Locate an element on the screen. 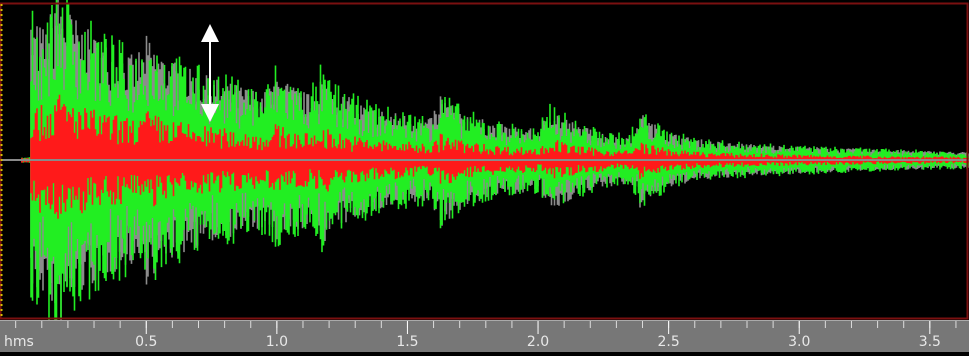 The width and height of the screenshot is (969, 356). time-ruler is located at coordinates (484, 336).